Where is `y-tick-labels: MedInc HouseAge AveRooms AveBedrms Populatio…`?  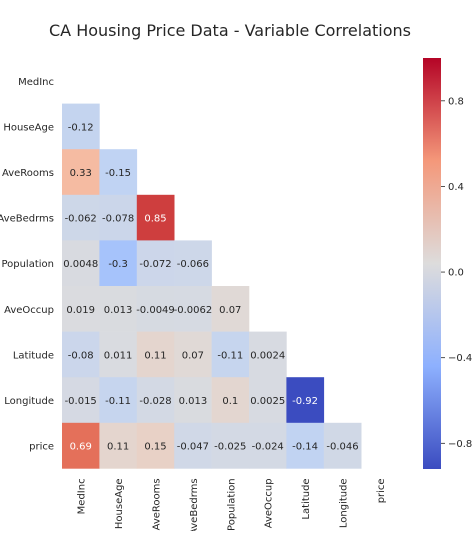 y-tick-labels: MedInc HouseAge AveRooms AveBedrms Populatio… is located at coordinates (27, 265).